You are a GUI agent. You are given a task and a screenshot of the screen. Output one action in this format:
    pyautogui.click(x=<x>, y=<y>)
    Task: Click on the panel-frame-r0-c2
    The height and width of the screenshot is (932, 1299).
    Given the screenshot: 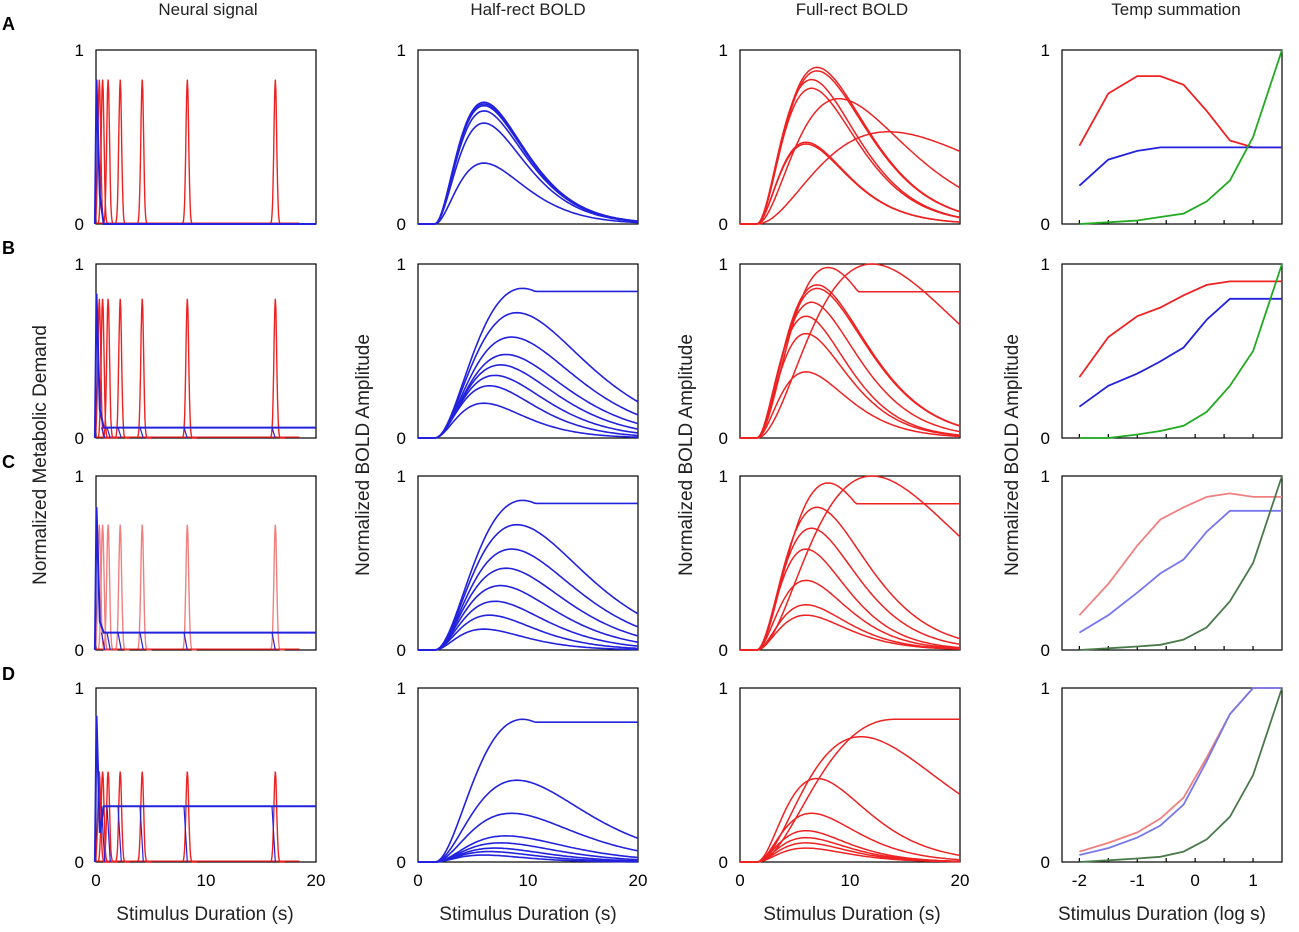 What is the action you would take?
    pyautogui.click(x=850, y=137)
    